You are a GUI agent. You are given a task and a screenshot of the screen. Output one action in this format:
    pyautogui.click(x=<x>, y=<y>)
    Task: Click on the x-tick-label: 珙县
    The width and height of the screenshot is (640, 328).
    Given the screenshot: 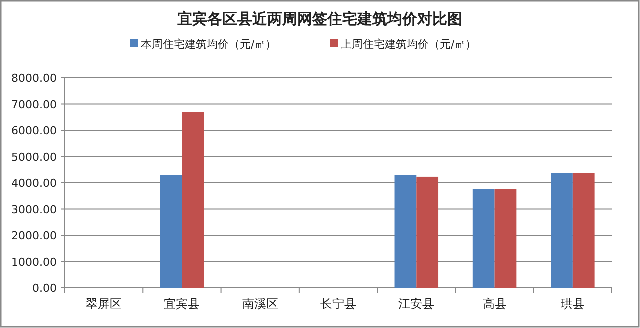 What is the action you would take?
    pyautogui.click(x=572, y=304)
    